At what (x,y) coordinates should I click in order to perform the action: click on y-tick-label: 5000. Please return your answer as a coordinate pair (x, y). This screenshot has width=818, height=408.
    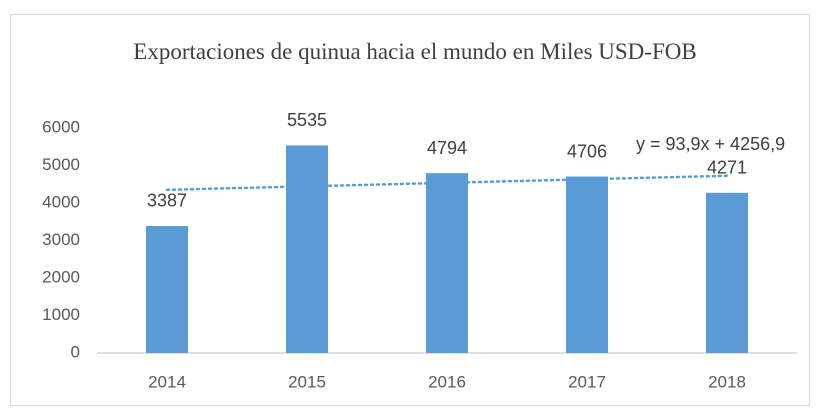
    Looking at the image, I should click on (61, 164).